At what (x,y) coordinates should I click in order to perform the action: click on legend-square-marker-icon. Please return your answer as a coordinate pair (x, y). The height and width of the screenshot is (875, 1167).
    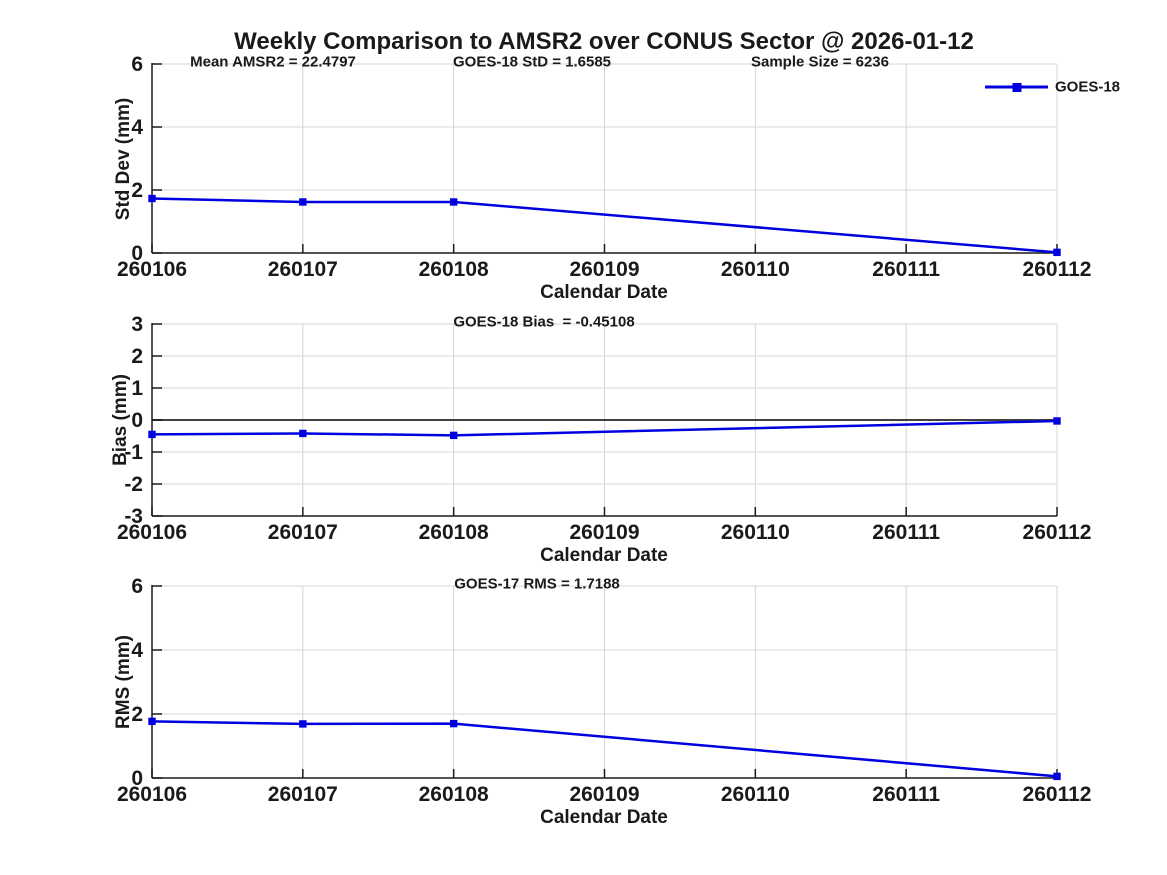
    Looking at the image, I should click on (1016, 87).